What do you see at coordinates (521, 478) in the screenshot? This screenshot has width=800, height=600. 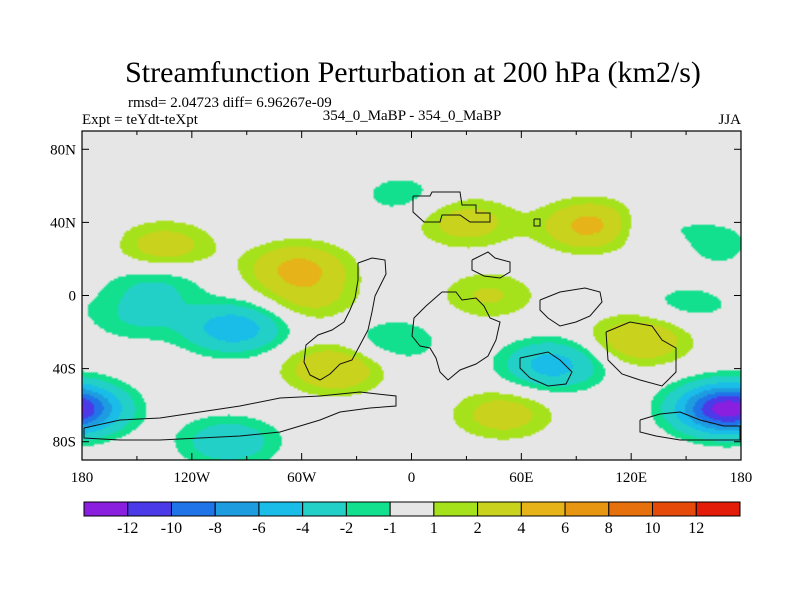 I see `x-tick-label: 60E` at bounding box center [521, 478].